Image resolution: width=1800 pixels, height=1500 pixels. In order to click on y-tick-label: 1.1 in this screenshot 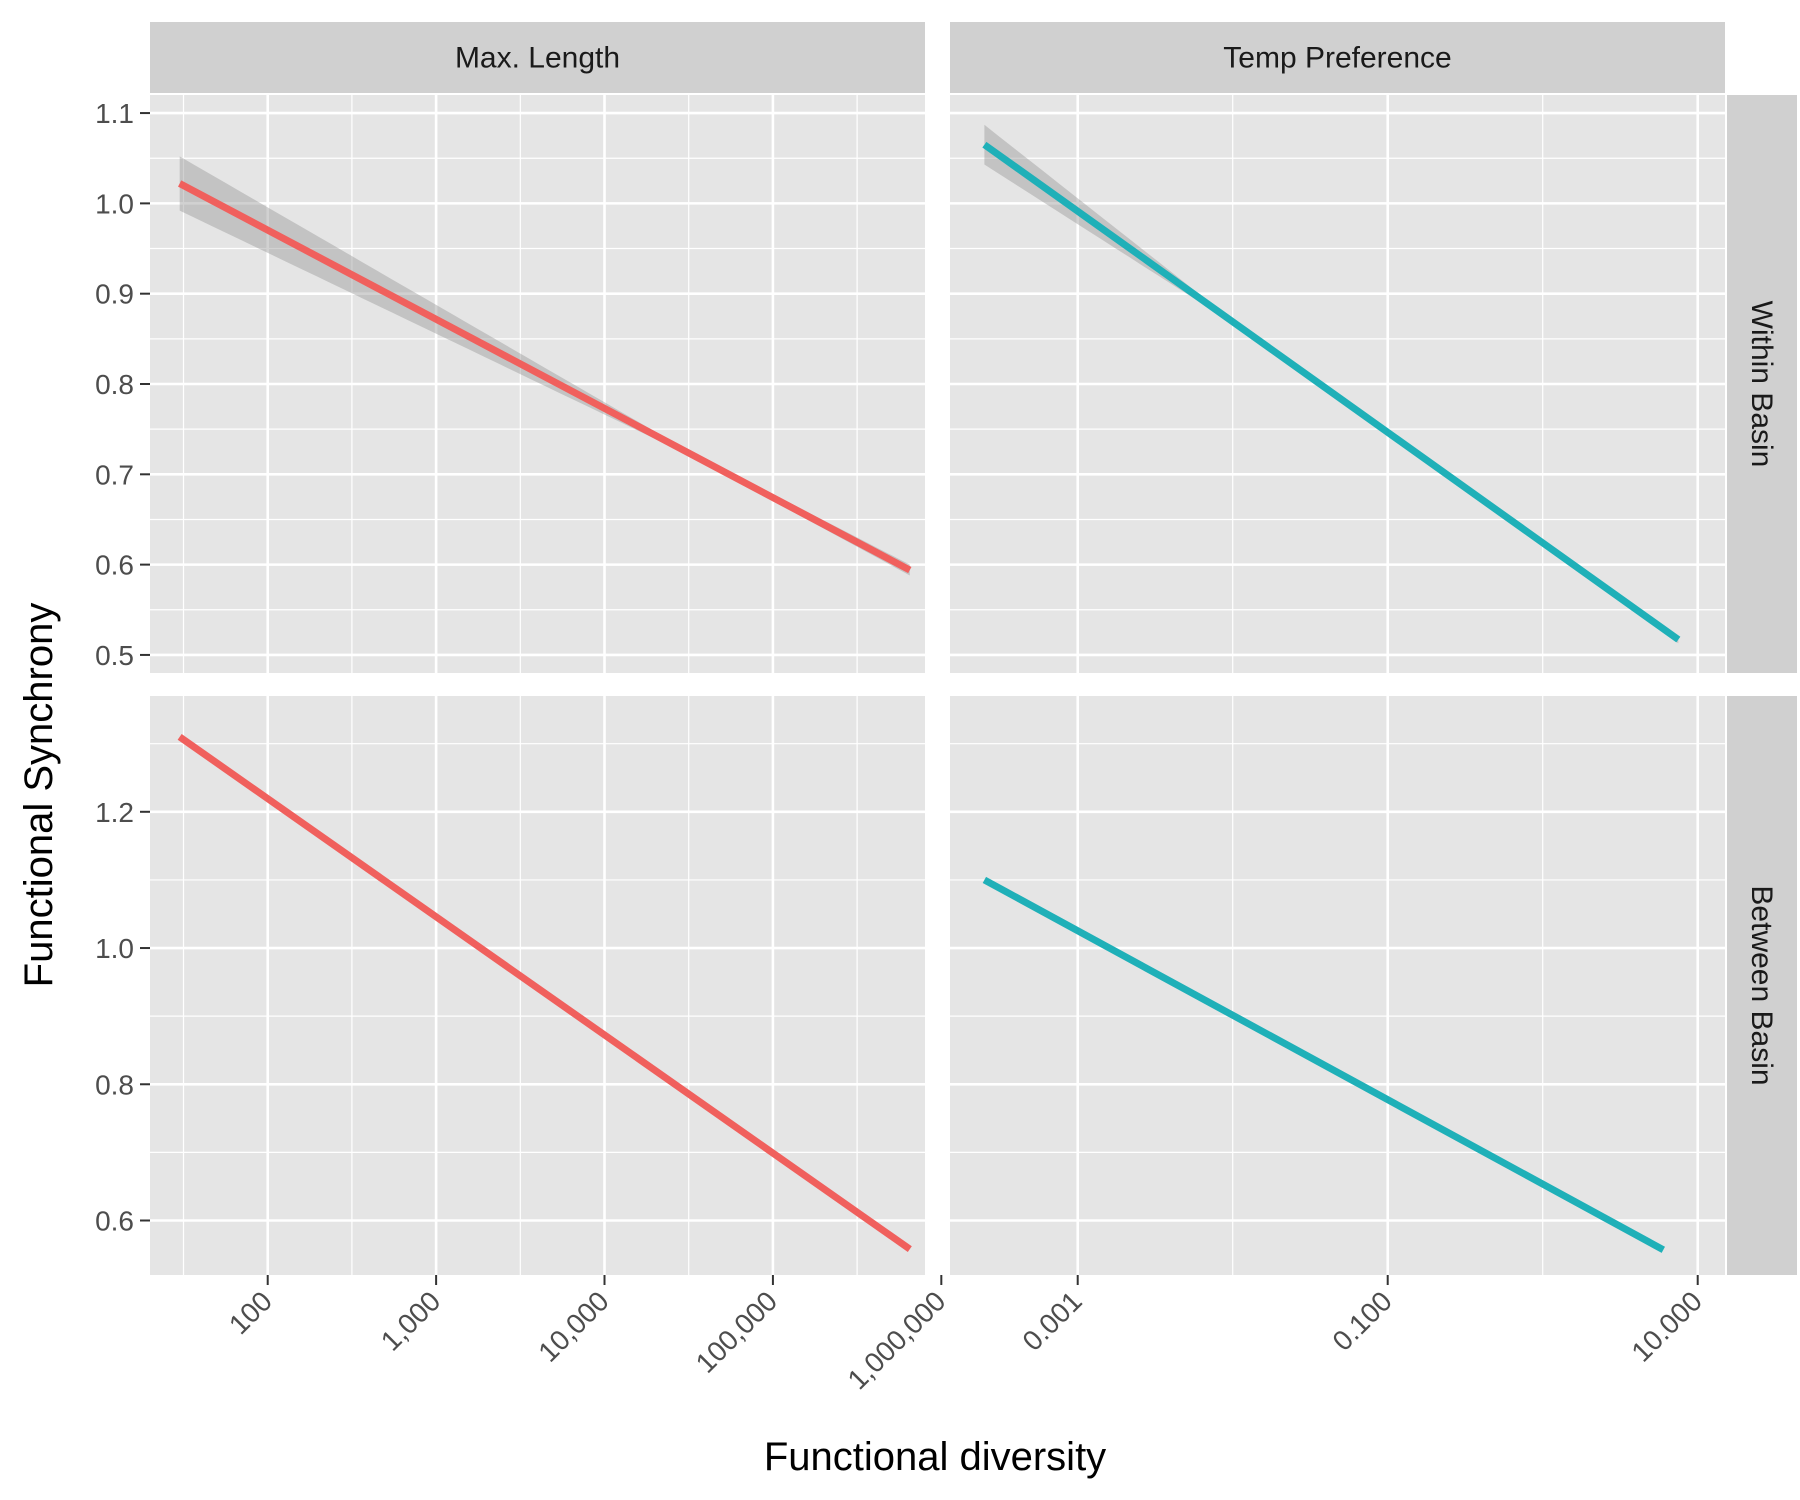, I will do `click(114, 113)`.